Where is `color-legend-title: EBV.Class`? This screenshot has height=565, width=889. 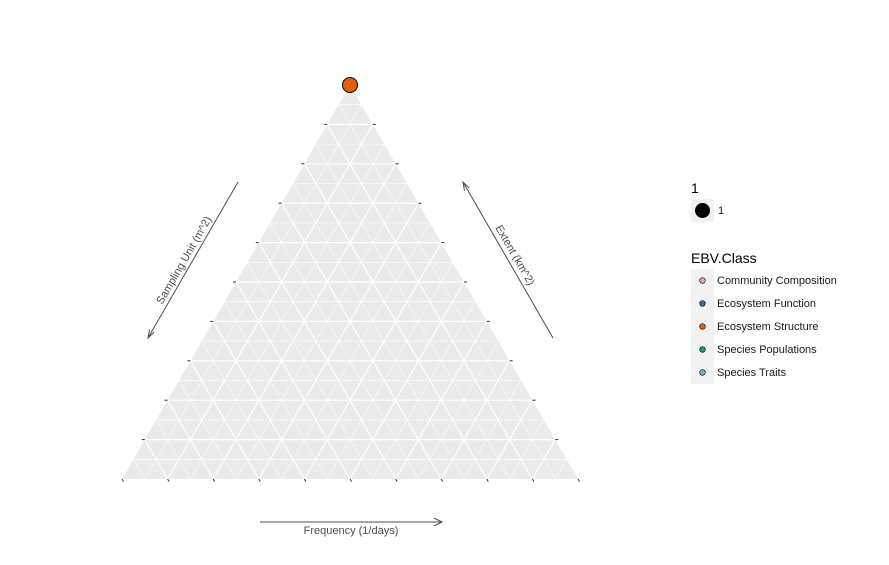
color-legend-title: EBV.Class is located at coordinates (724, 258).